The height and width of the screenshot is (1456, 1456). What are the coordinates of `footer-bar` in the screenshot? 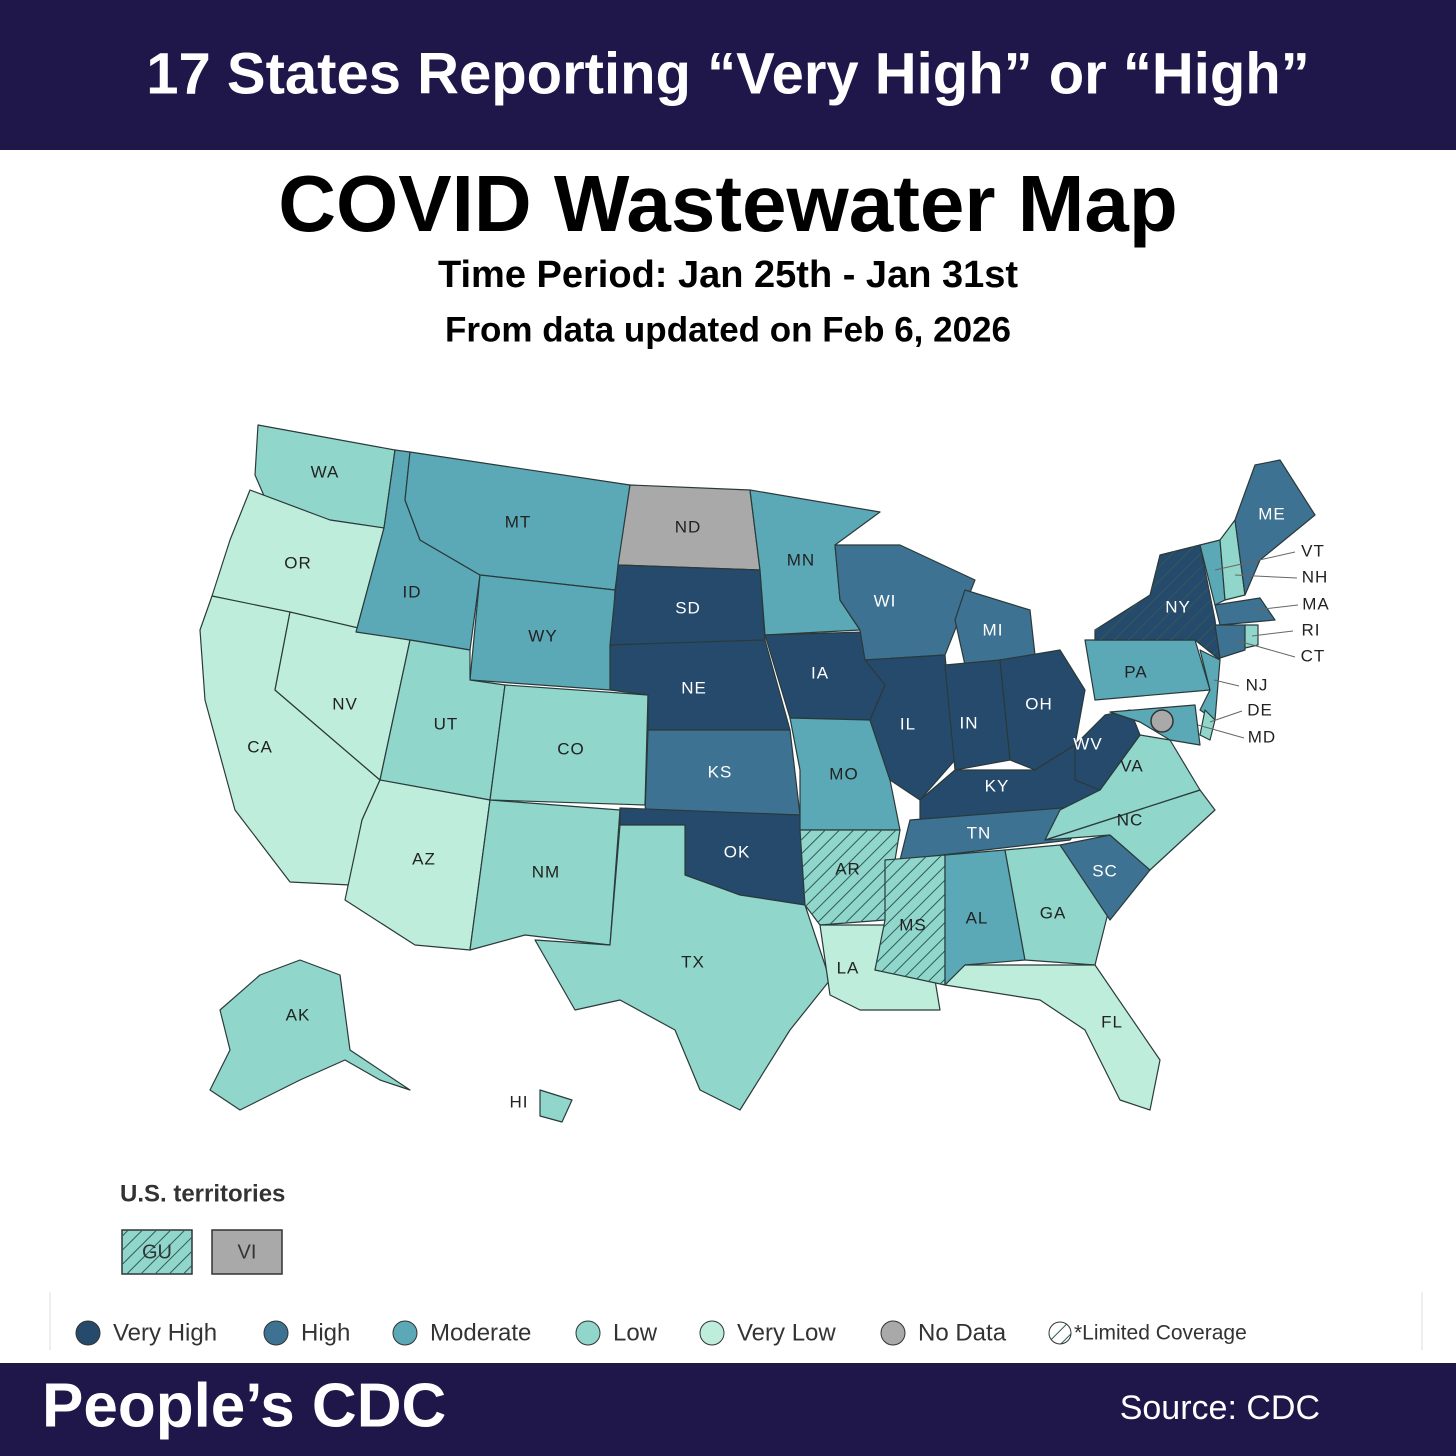 It's located at (728, 1409).